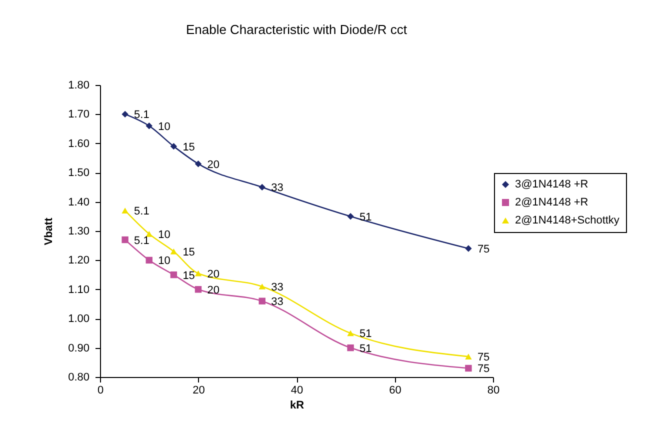 The image size is (666, 439). Describe the element at coordinates (100, 390) in the screenshot. I see `x-tick-label: 0` at that location.